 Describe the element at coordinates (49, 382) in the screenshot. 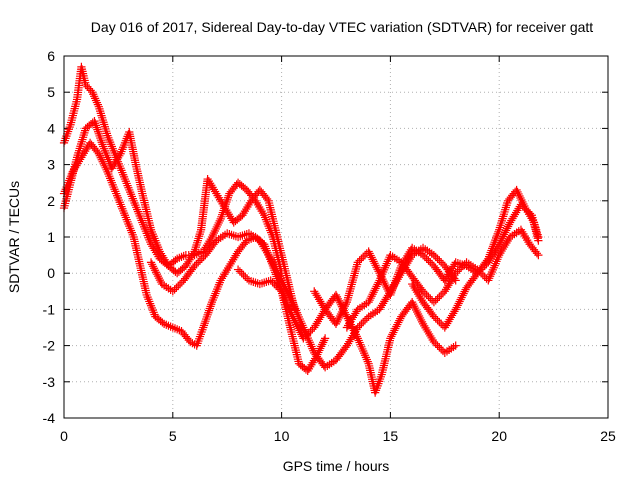

I see `y-tick-label: -3` at that location.